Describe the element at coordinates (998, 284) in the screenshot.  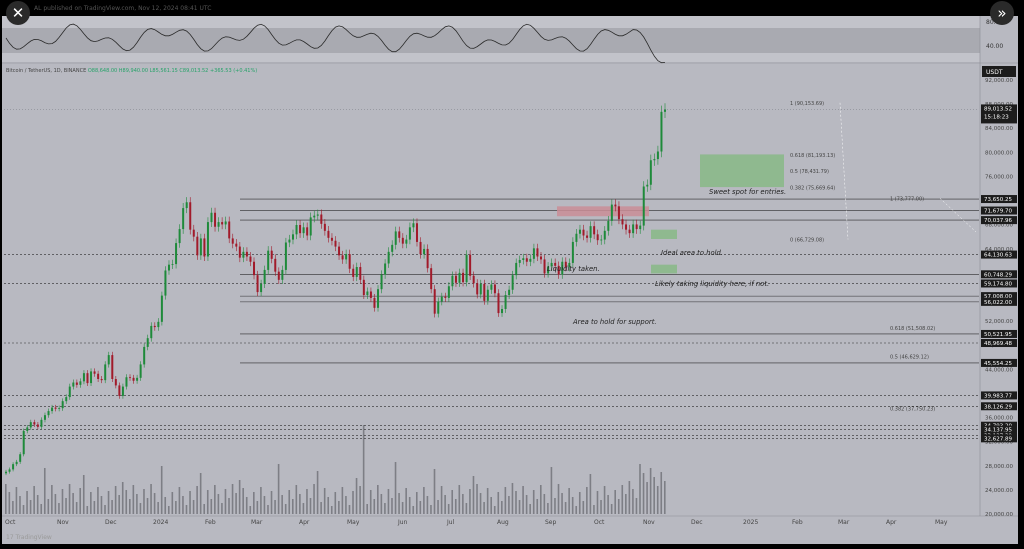
I see `price-level-tag-label: 59,174.80` at that location.